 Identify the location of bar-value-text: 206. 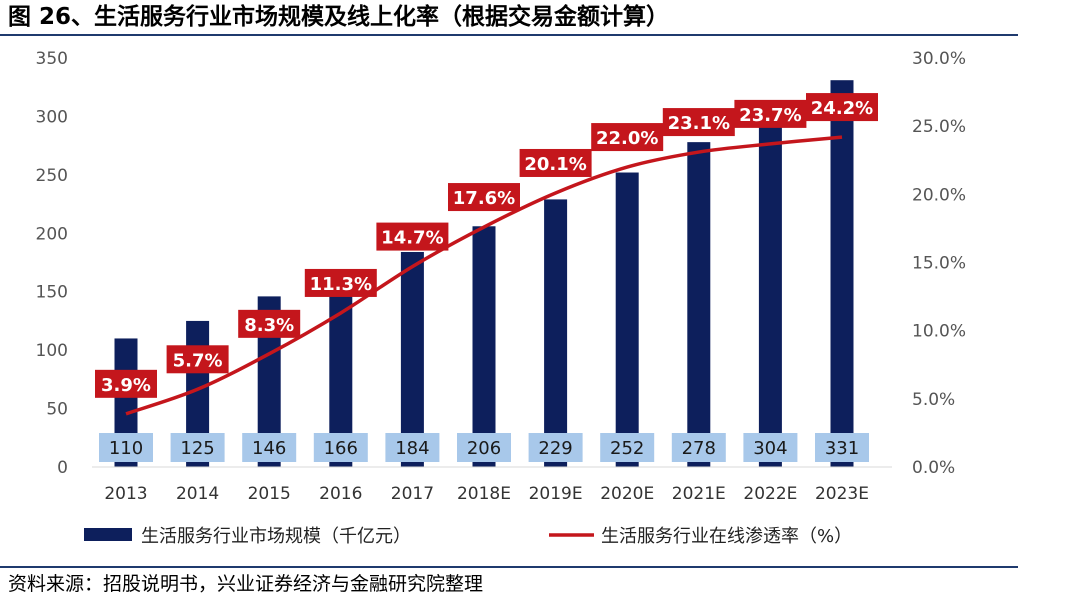
(484, 448).